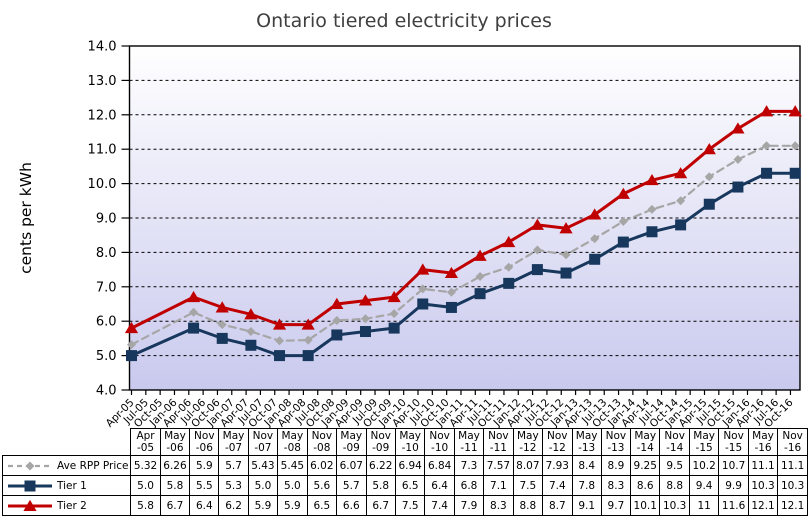 Image resolution: width=808 pixels, height=520 pixels. Describe the element at coordinates (66, 485) in the screenshot. I see `legend-tier-1: Tier 1` at that location.